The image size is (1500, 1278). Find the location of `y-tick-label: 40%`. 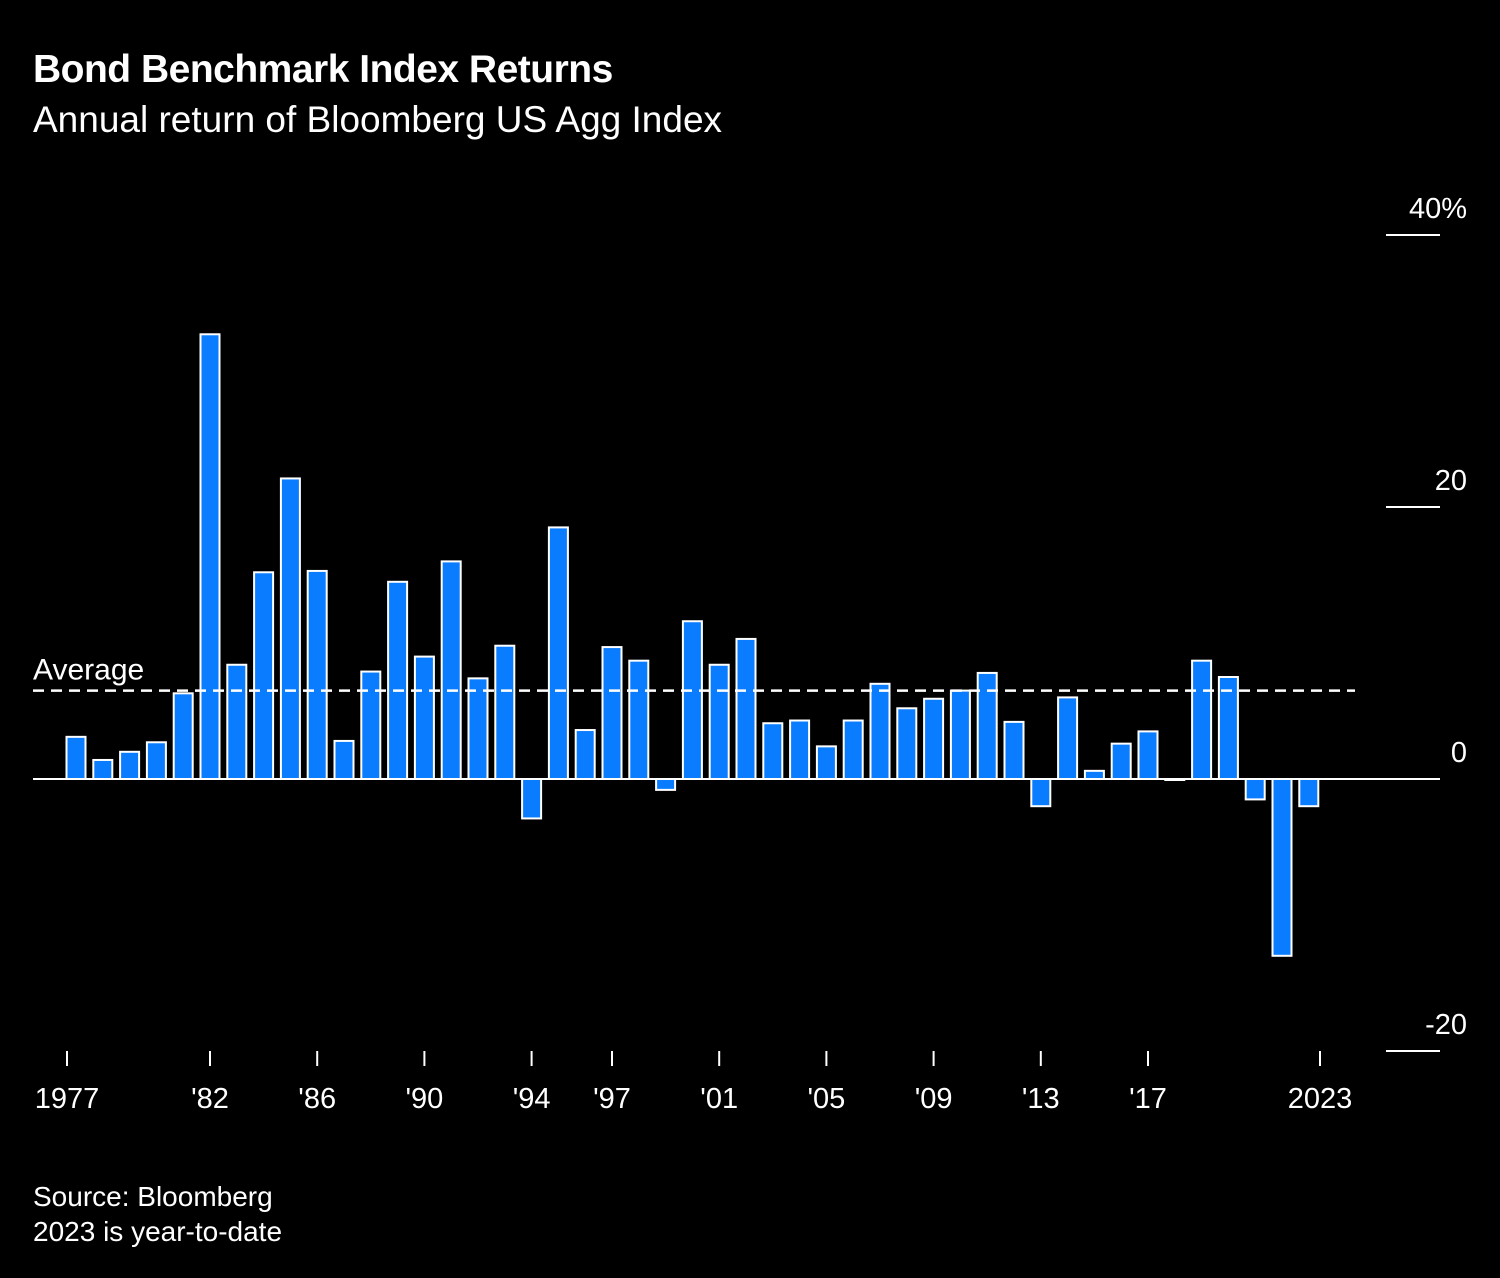

y-tick-label: 40% is located at coordinates (1438, 209).